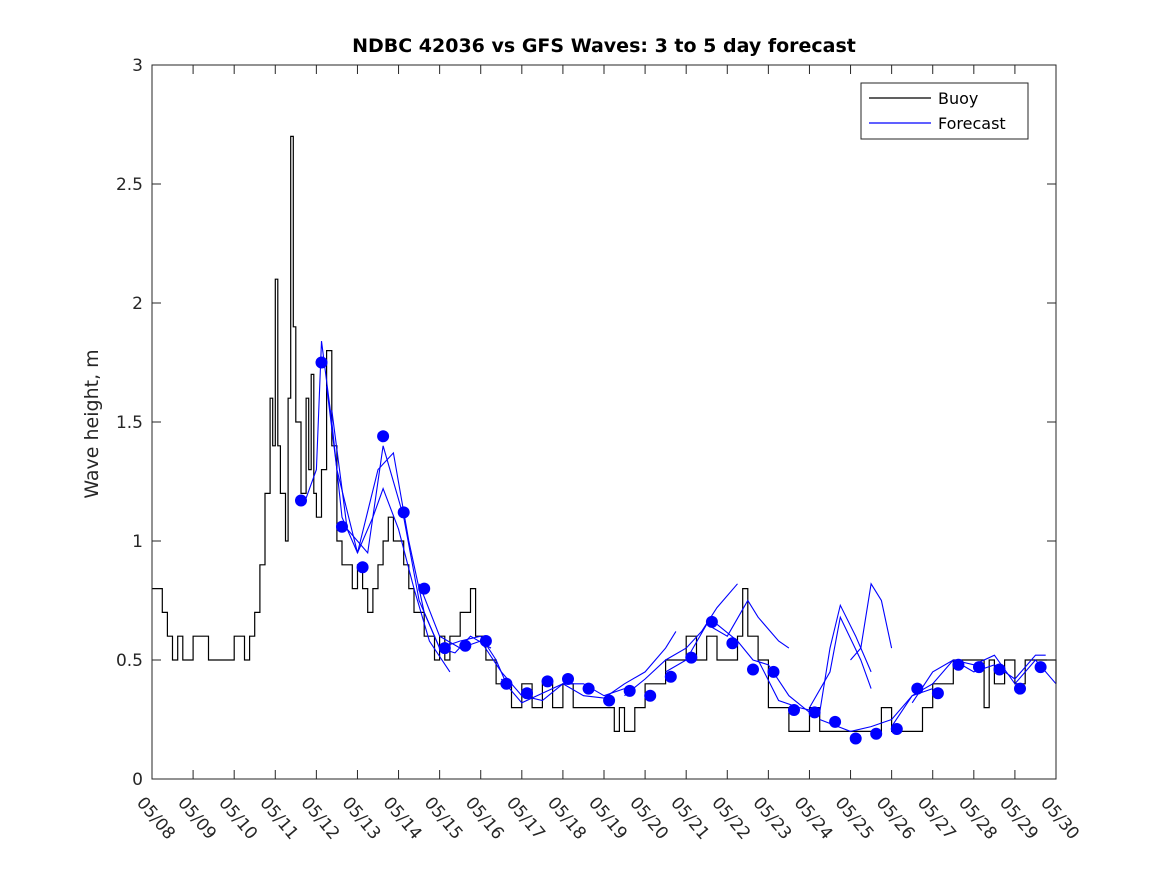 This screenshot has width=1167, height=875. I want to click on legend-label-forecast: Forecast, so click(972, 123).